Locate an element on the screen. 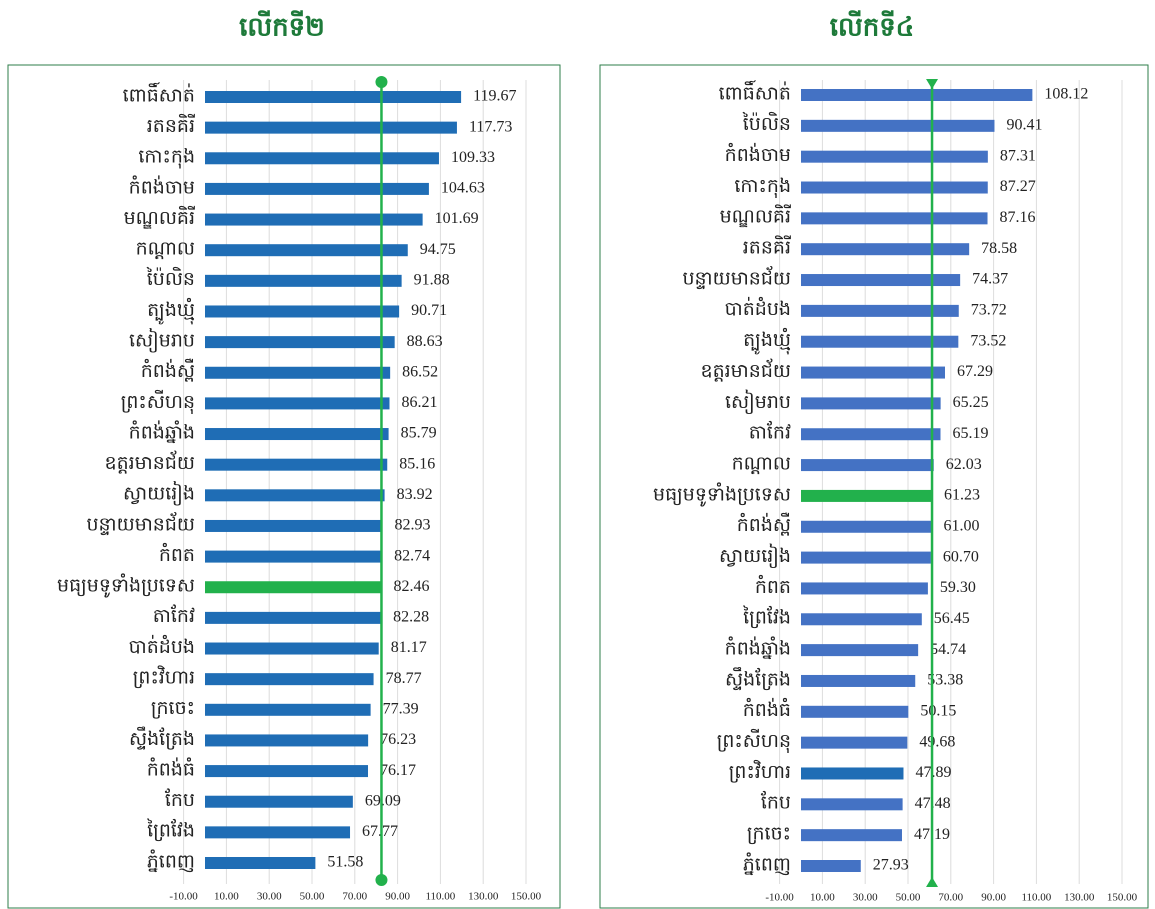  x-tick-label: 30.00 is located at coordinates (269, 897).